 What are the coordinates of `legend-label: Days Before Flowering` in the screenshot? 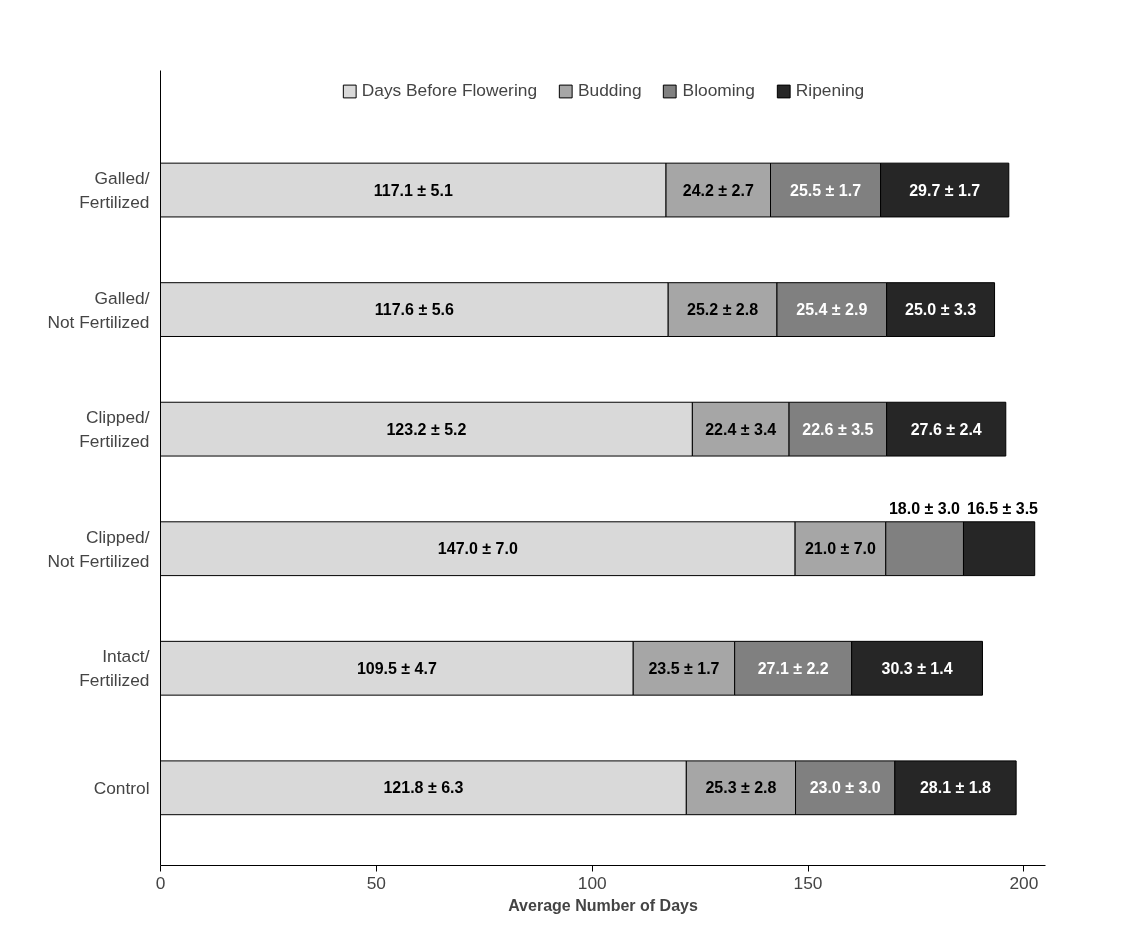 It's located at (449, 90).